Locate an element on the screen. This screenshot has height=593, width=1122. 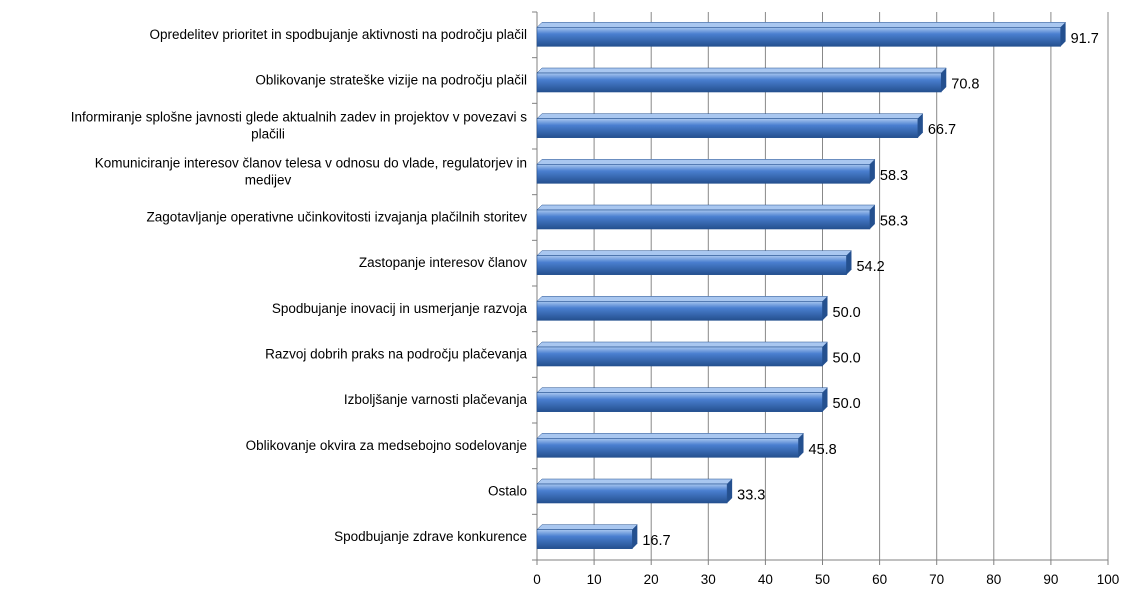
x-tick-label: 30 is located at coordinates (708, 579).